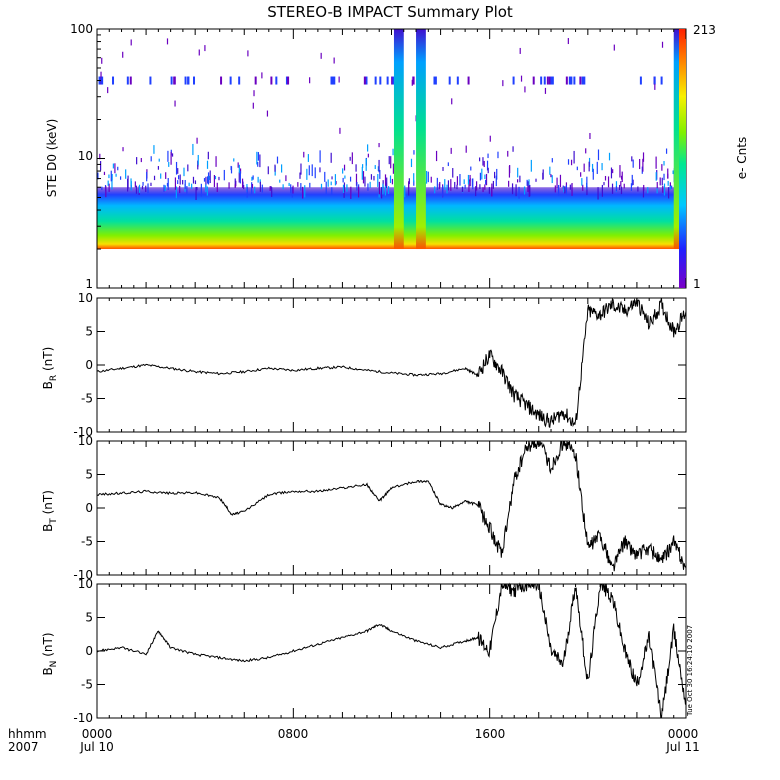 The height and width of the screenshot is (780, 780). What do you see at coordinates (391, 363) in the screenshot?
I see `field-series-line` at bounding box center [391, 363].